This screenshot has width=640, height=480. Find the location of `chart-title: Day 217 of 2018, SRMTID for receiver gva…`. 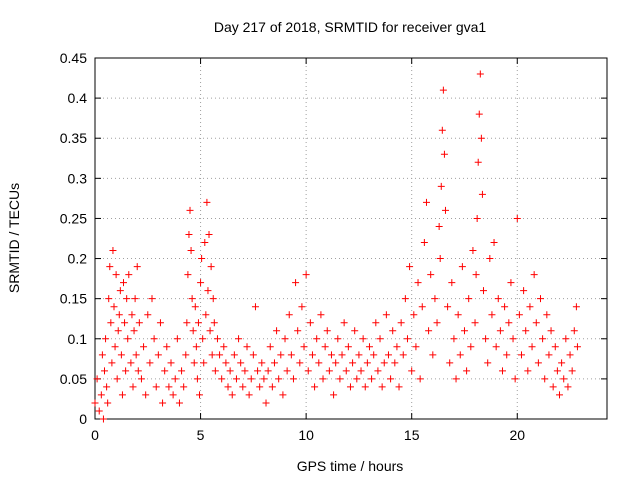

chart-title: Day 217 of 2018, SRMTID for receiver gva… is located at coordinates (350, 27).